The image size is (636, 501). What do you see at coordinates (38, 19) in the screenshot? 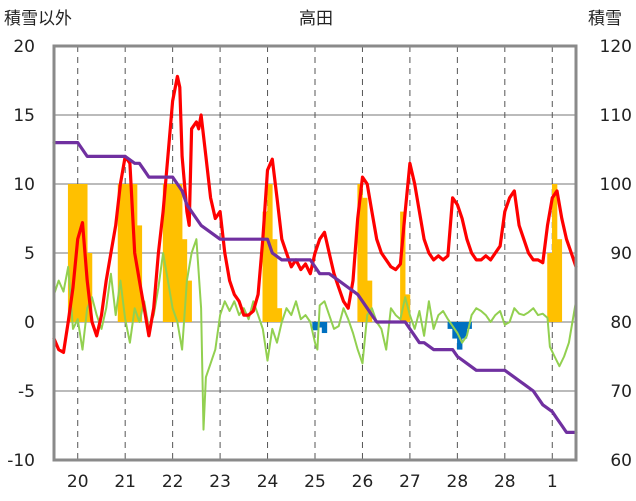
I see `ylabel-left: 積雪以外` at bounding box center [38, 19].